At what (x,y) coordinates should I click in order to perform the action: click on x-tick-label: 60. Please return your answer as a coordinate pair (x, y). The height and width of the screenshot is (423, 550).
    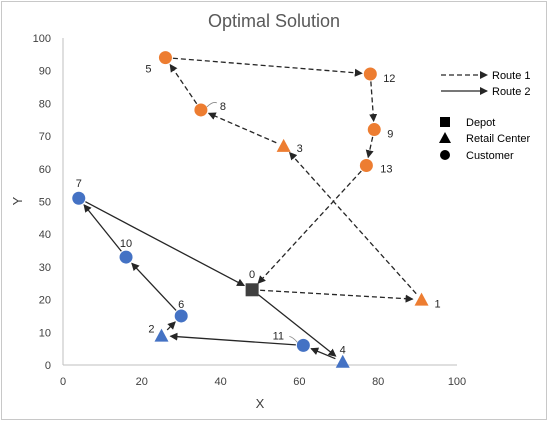
    Looking at the image, I should click on (299, 382).